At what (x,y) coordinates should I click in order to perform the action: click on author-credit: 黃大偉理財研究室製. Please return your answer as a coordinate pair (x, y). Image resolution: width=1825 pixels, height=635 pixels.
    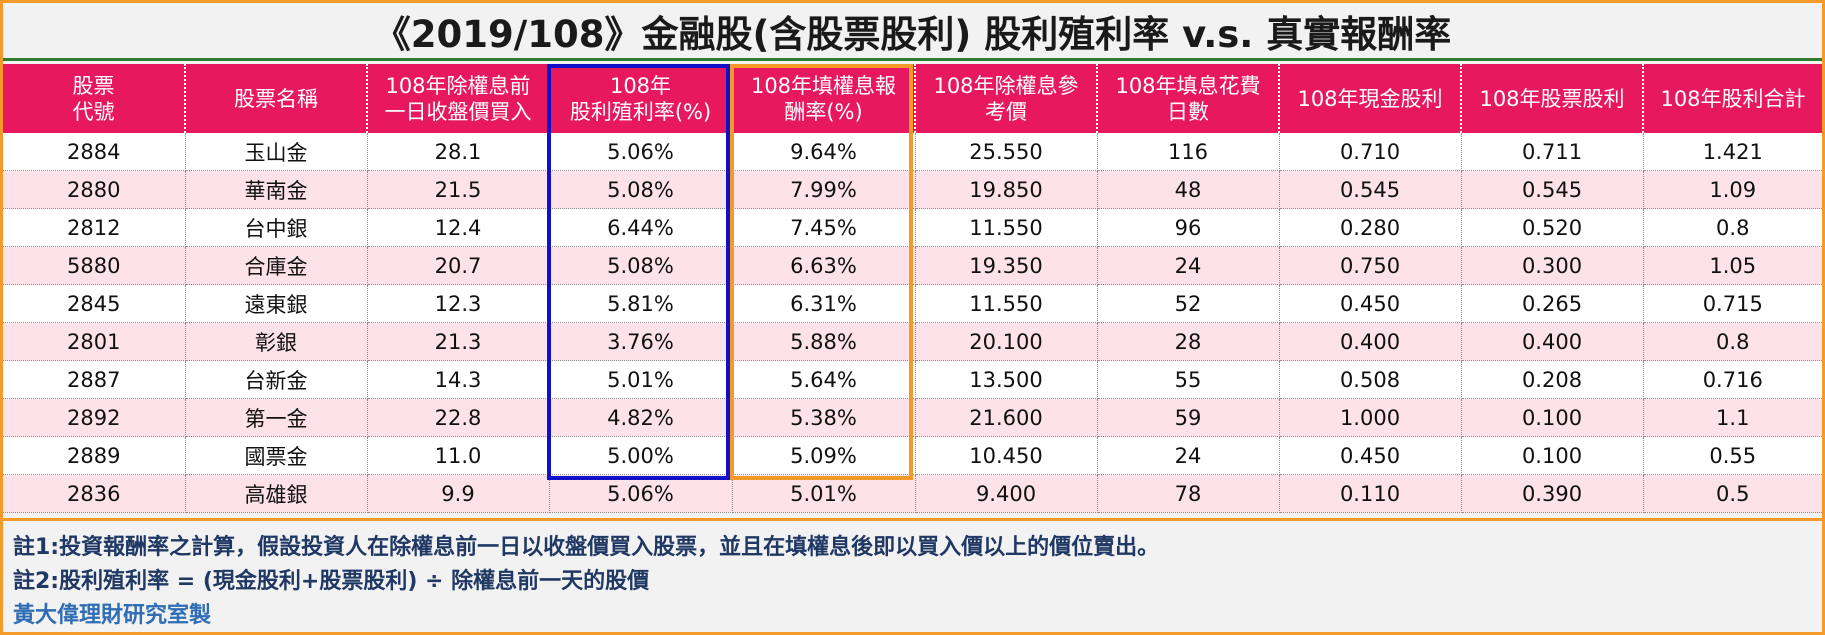
    Looking at the image, I should click on (112, 615).